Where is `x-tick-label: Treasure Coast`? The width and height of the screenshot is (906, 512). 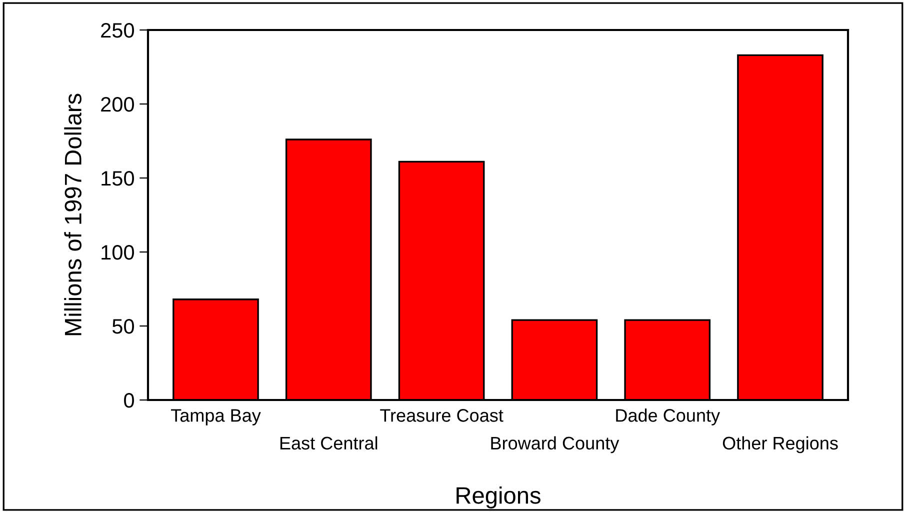 x-tick-label: Treasure Coast is located at coordinates (442, 415).